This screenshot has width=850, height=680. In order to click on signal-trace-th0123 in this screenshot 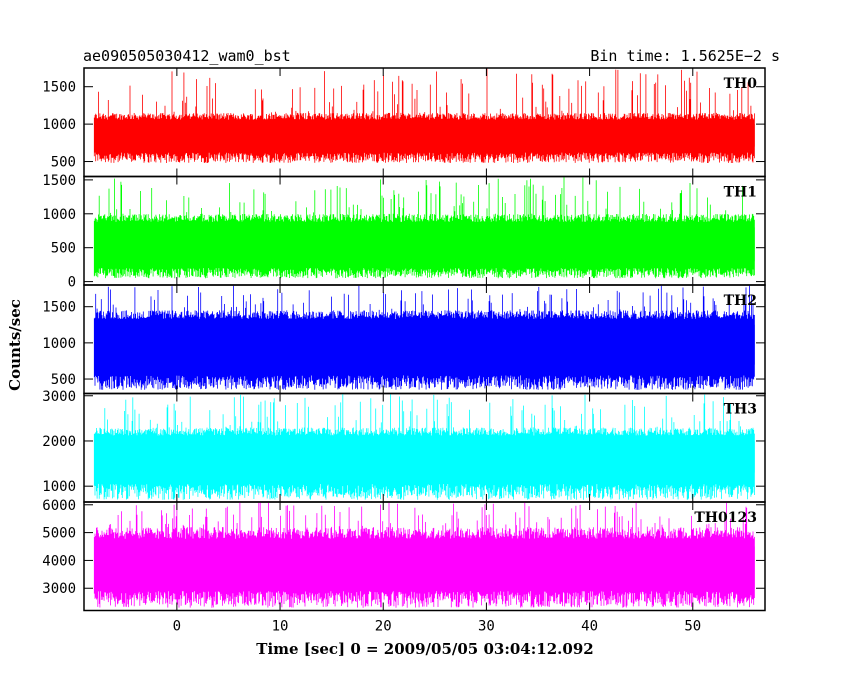, I will do `click(424, 555)`.